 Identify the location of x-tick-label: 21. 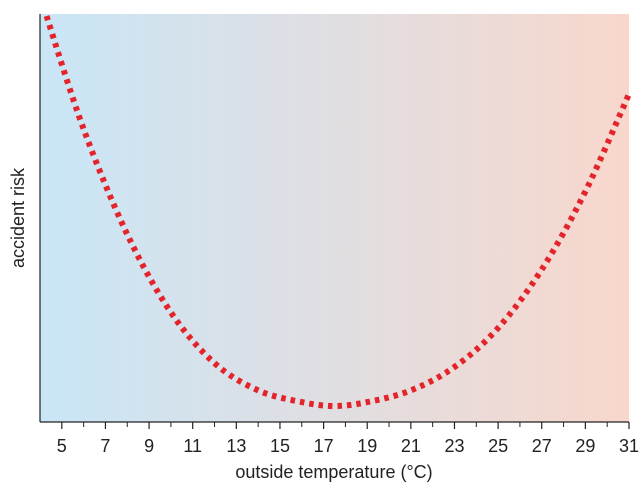
(411, 446).